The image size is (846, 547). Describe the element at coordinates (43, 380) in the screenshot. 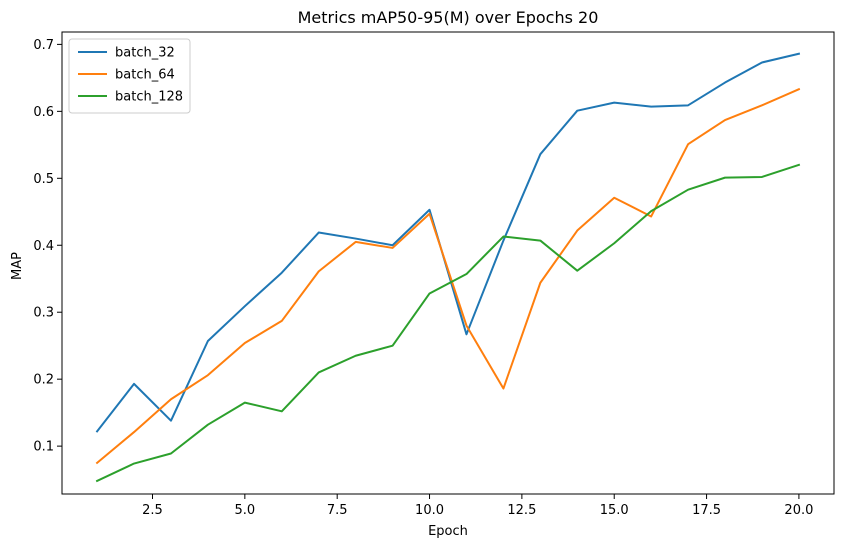

I see `y-tick-label: 0.2` at that location.